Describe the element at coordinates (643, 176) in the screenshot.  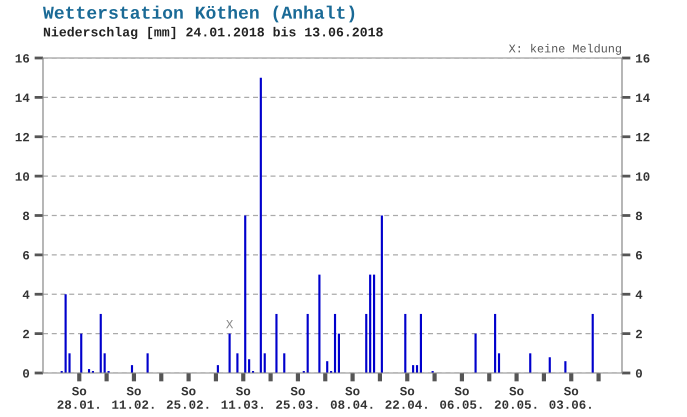
I see `y2-tick-label: 10` at that location.